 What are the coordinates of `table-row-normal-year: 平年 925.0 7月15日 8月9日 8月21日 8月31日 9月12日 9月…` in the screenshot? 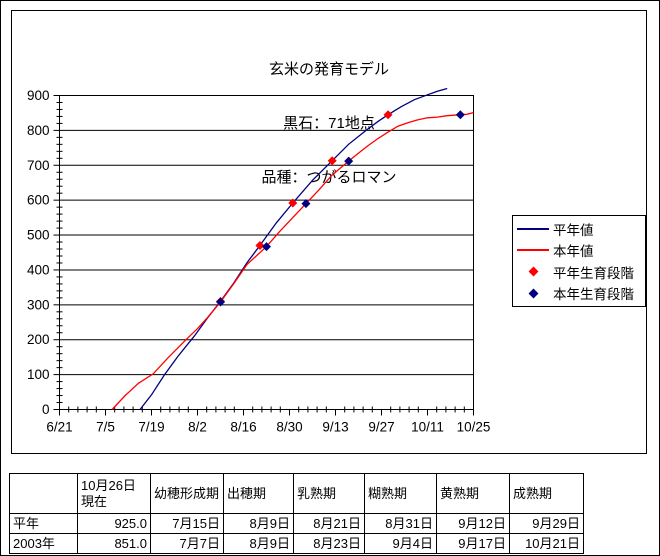 It's located at (296, 523).